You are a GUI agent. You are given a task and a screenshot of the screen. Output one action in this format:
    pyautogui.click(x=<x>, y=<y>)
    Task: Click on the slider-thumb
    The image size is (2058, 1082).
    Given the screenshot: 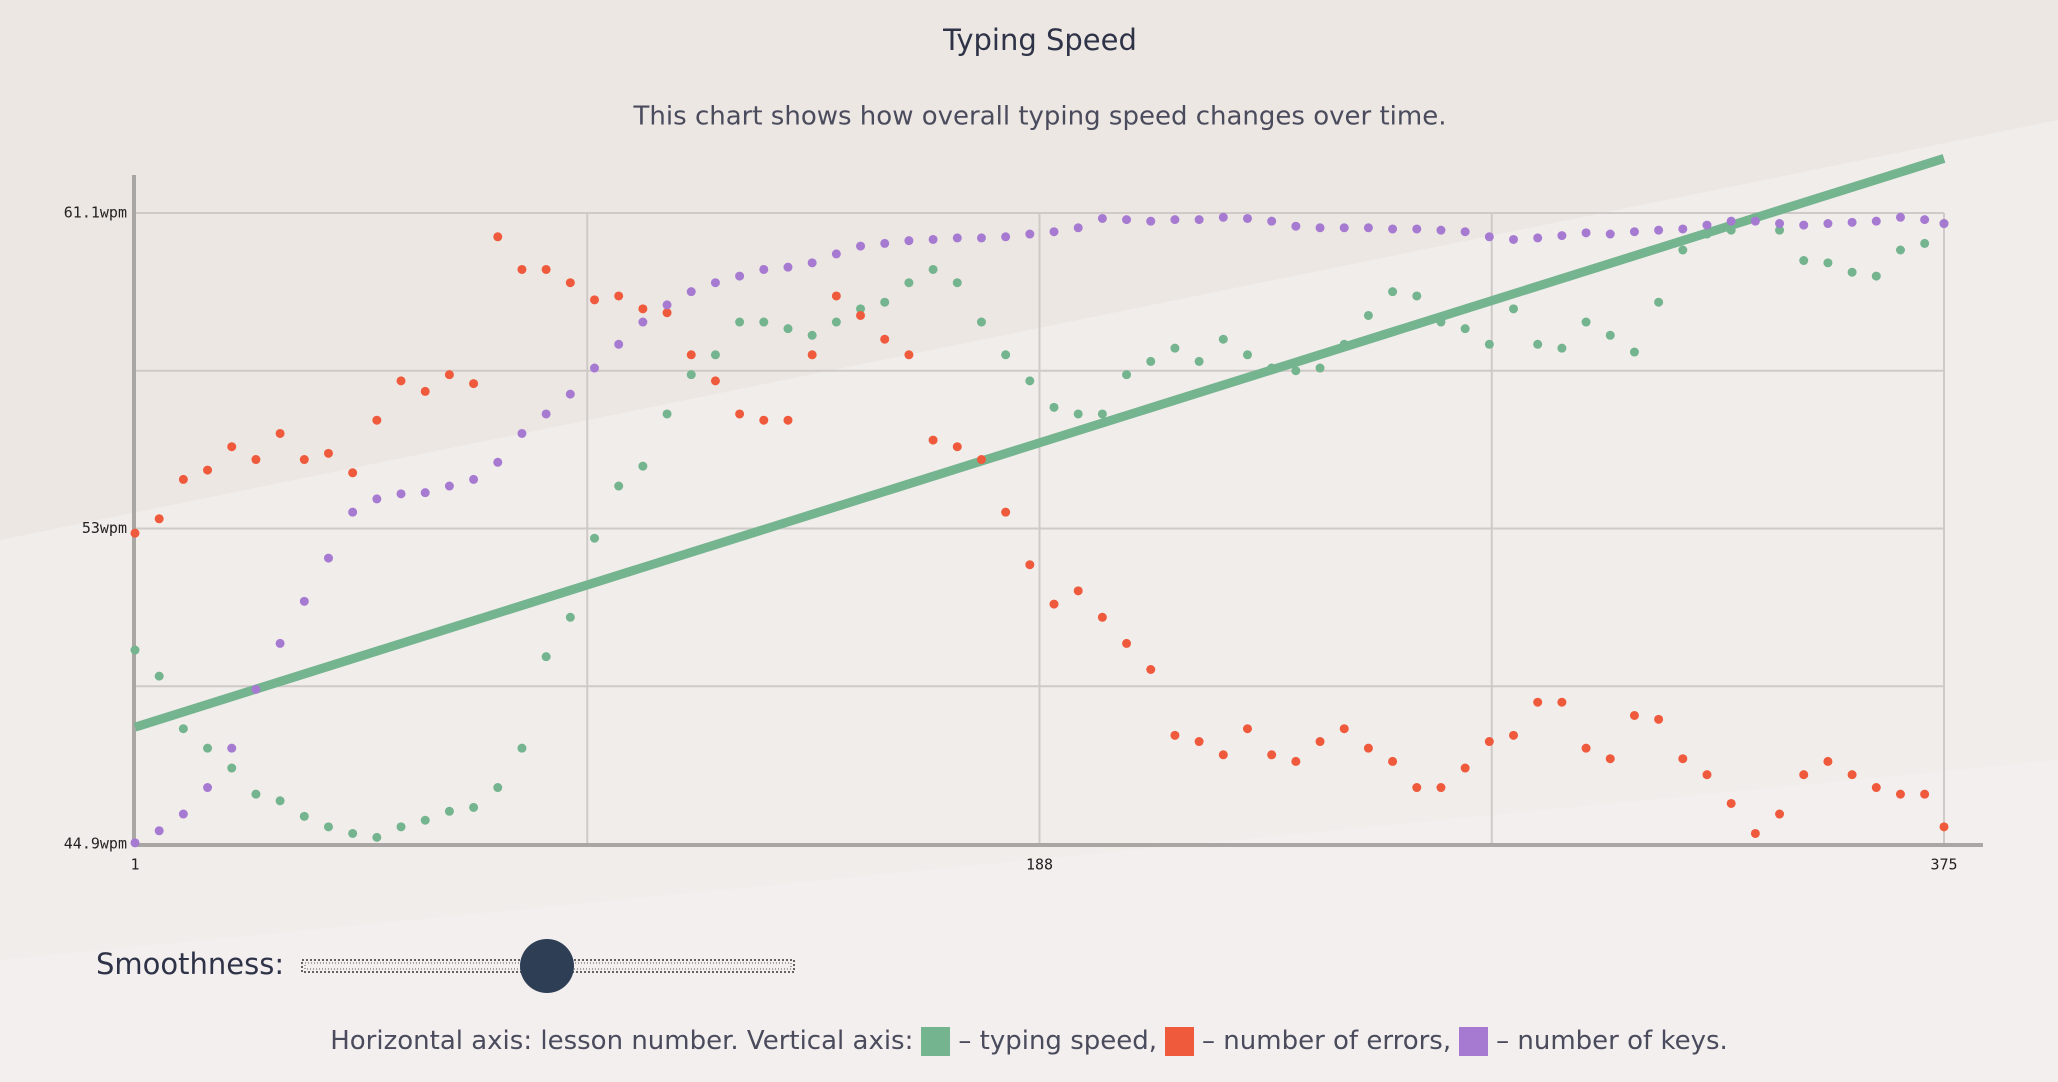 What is the action you would take?
    pyautogui.click(x=547, y=966)
    